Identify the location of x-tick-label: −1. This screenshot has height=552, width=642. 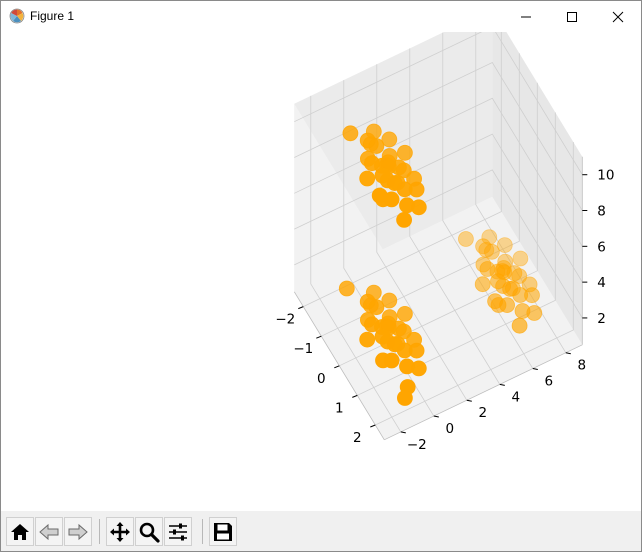
(303, 349).